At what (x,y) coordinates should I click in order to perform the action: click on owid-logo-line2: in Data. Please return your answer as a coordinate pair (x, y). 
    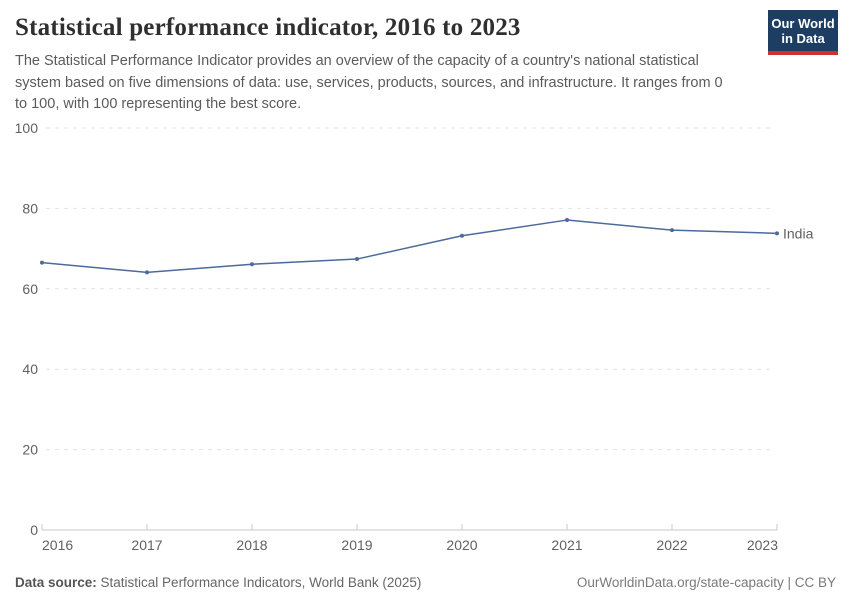
    Looking at the image, I should click on (803, 38).